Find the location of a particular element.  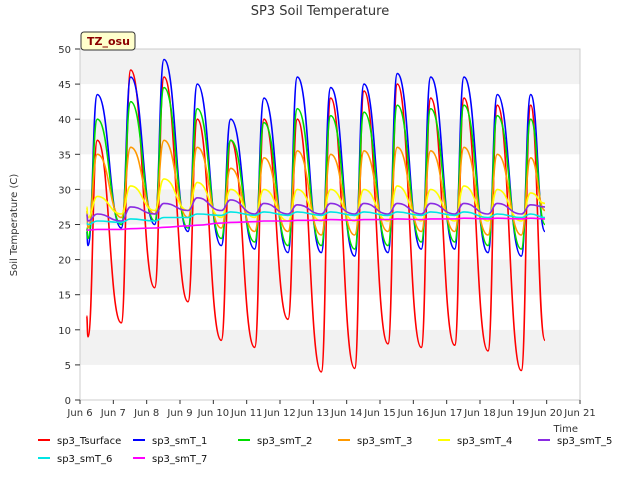

legend-label: sp3_smT_1 is located at coordinates (179, 441).